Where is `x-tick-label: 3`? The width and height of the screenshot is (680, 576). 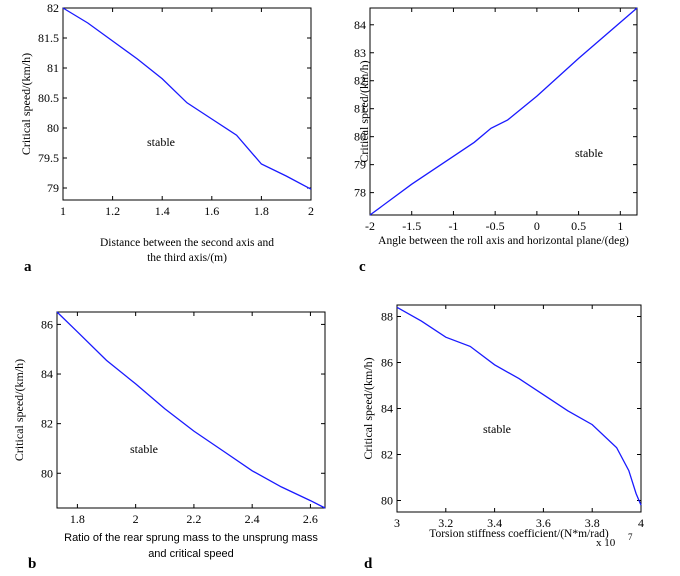 x-tick-label: 3 is located at coordinates (397, 523).